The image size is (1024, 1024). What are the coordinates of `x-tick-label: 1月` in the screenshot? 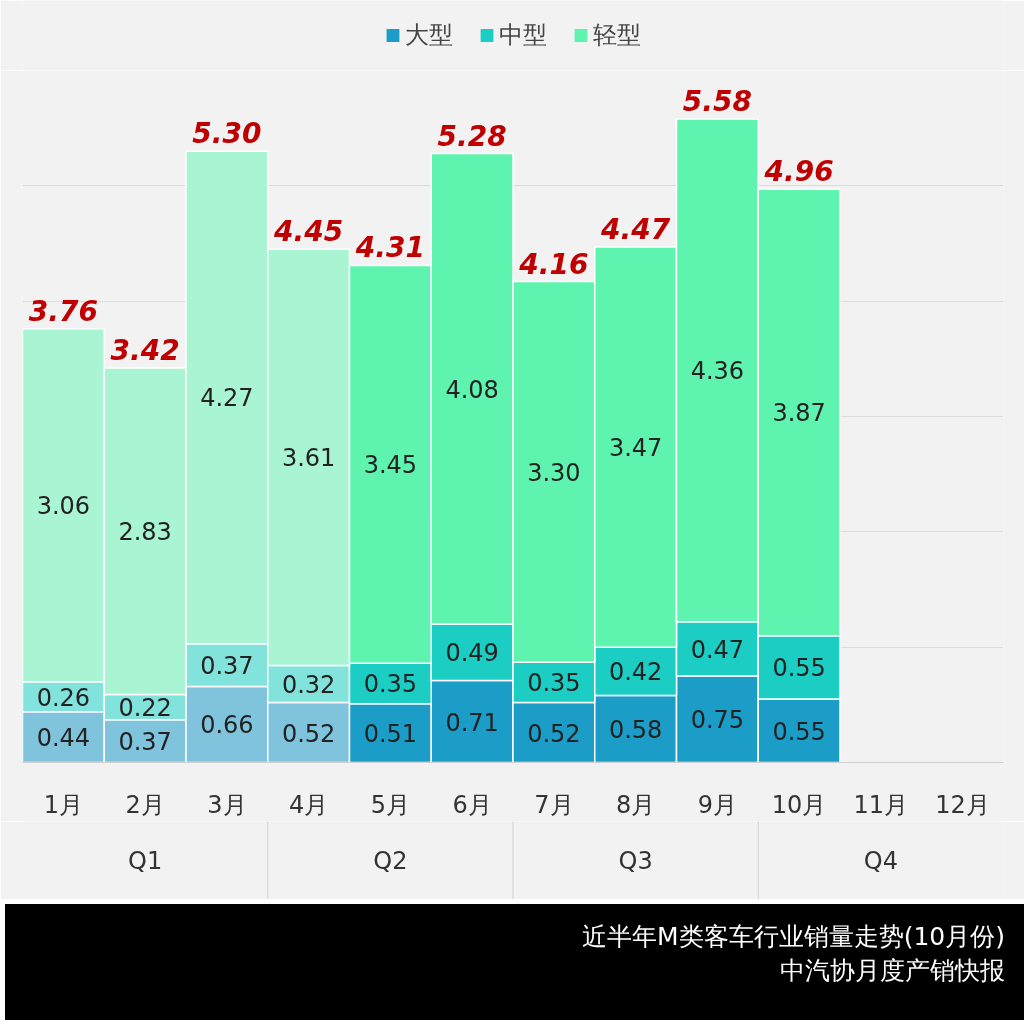 It's located at (63, 804).